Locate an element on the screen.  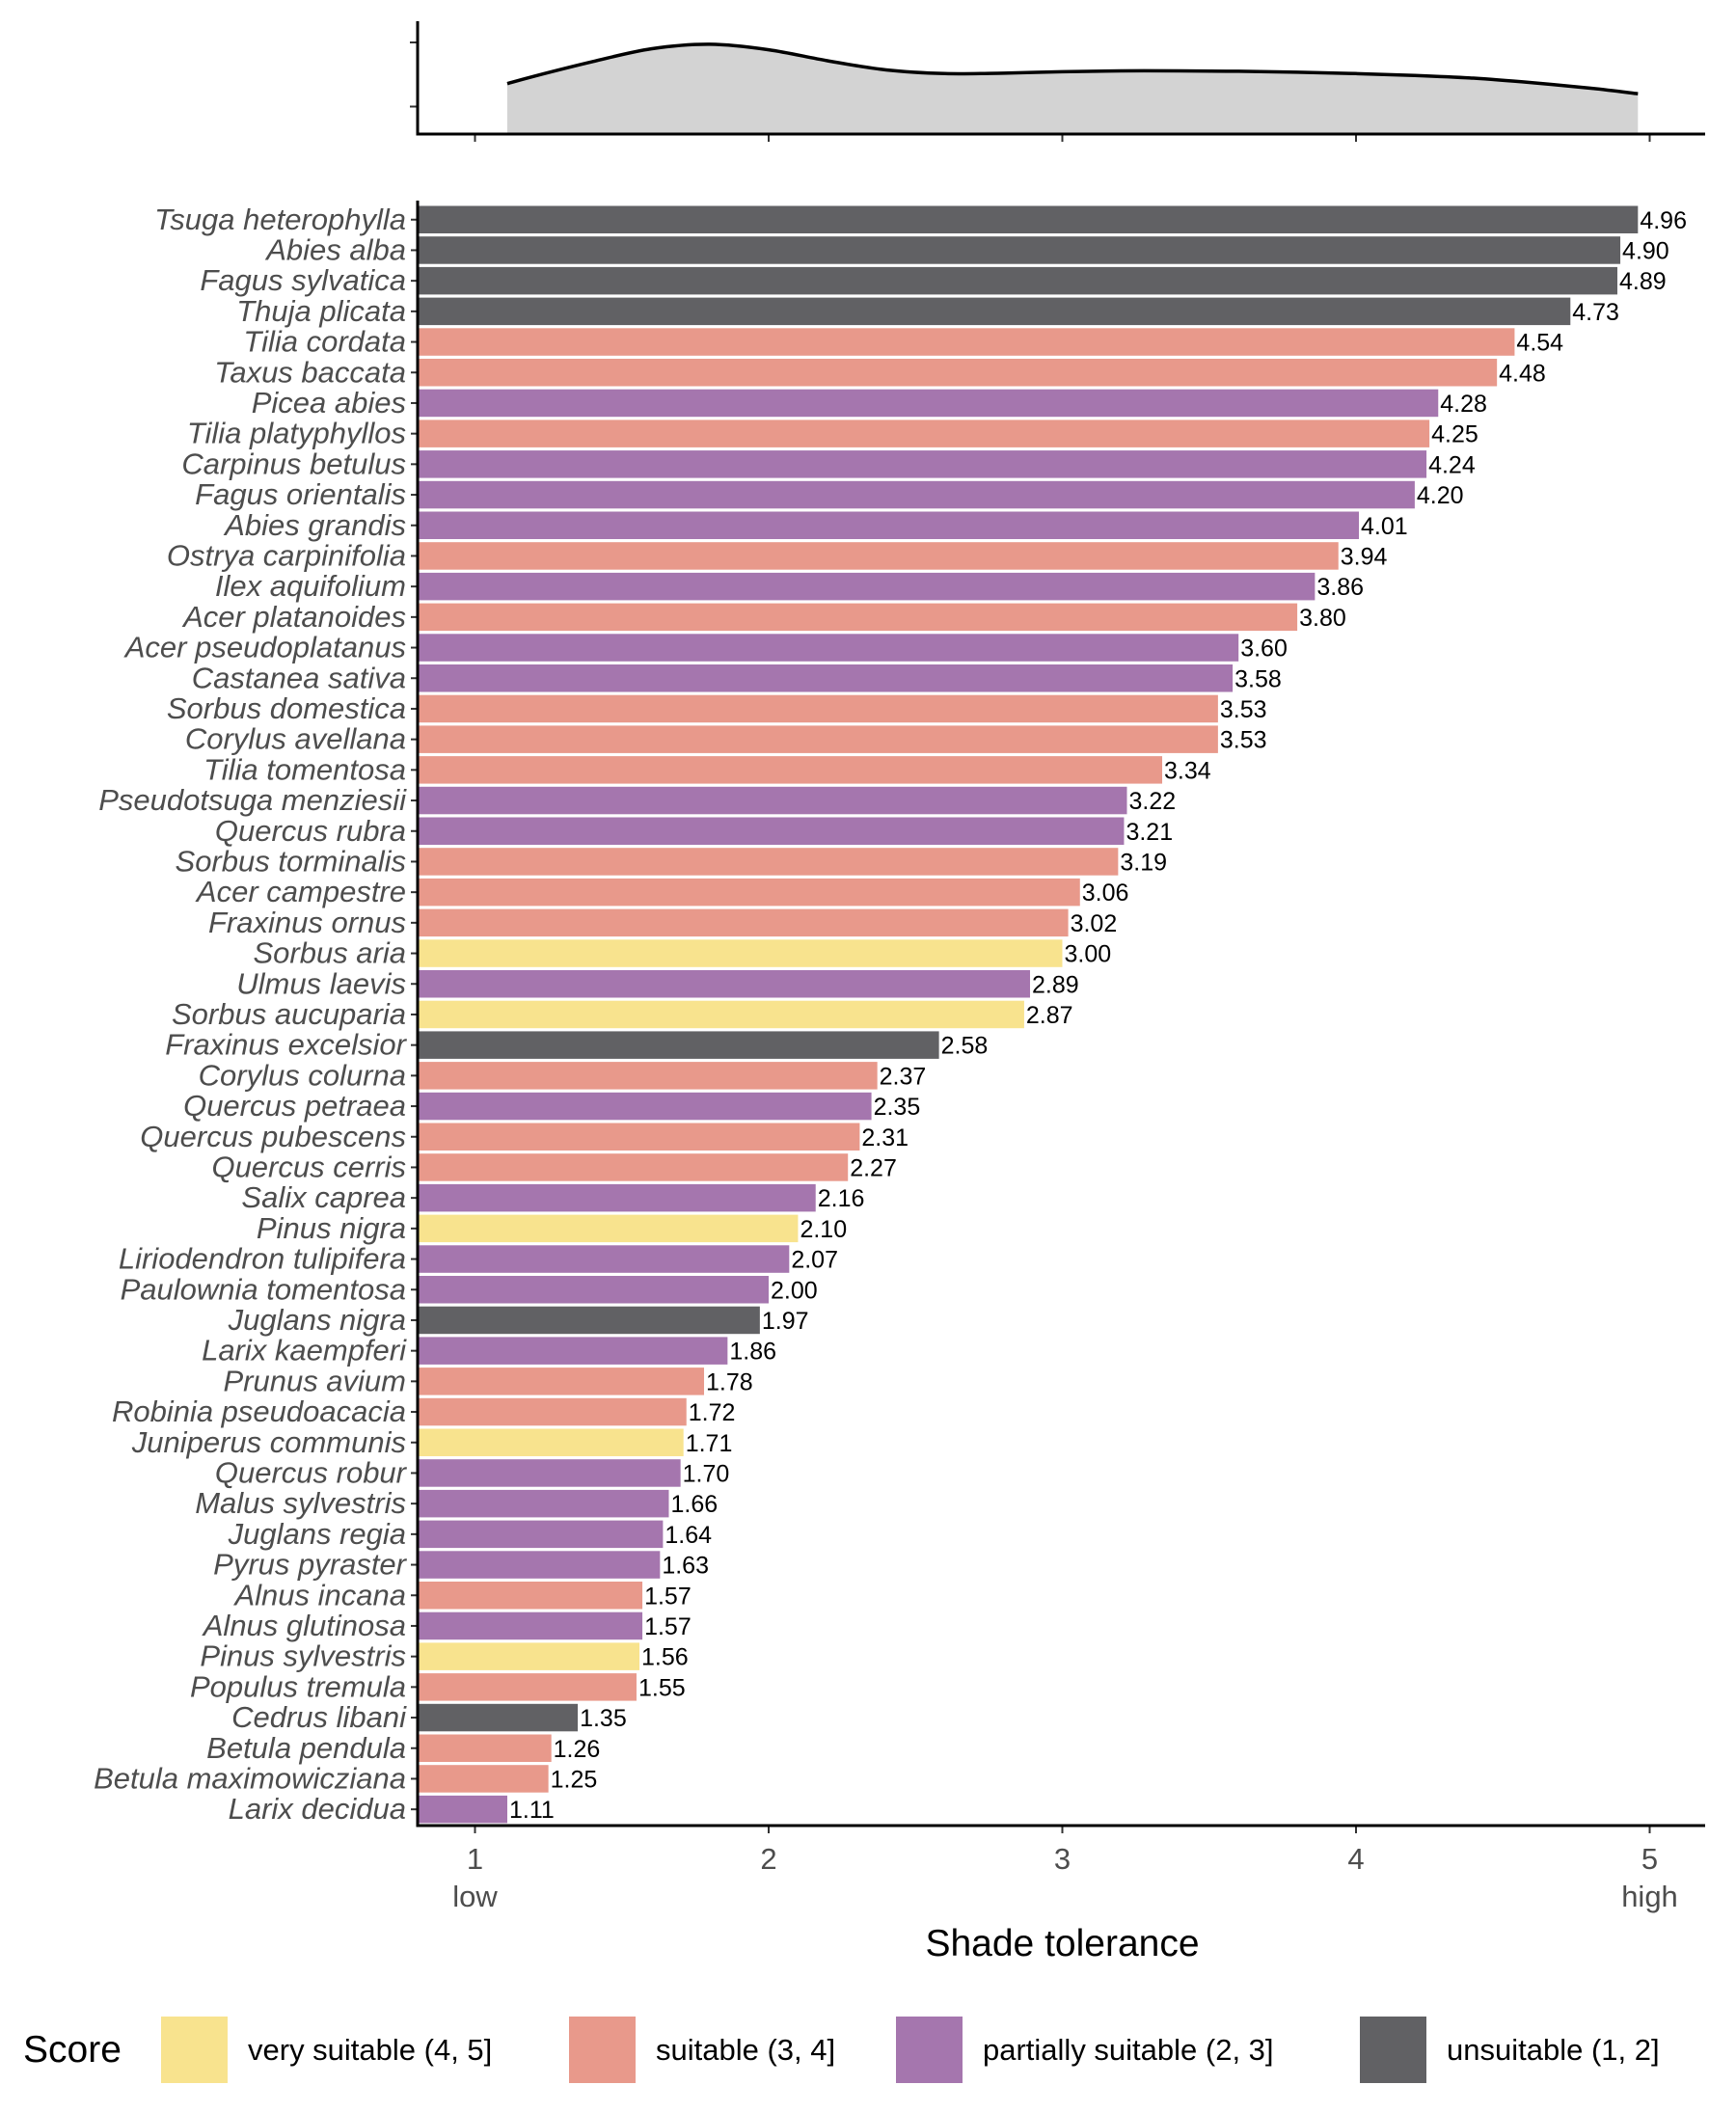
value-label: 1.25 is located at coordinates (575, 1779).